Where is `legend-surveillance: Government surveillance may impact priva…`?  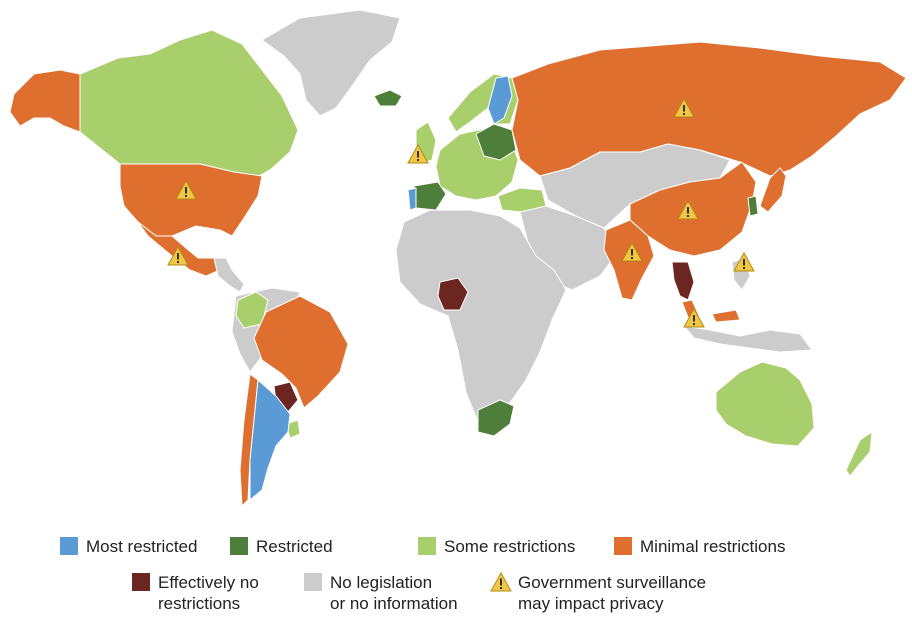
legend-surveillance: Government surveillance may impact priva… is located at coordinates (598, 593).